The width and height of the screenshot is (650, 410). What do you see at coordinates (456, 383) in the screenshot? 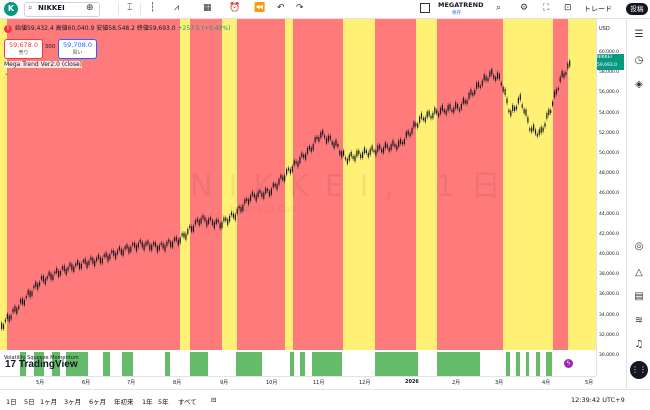
I see `time-tick-label: 2月` at bounding box center [456, 383].